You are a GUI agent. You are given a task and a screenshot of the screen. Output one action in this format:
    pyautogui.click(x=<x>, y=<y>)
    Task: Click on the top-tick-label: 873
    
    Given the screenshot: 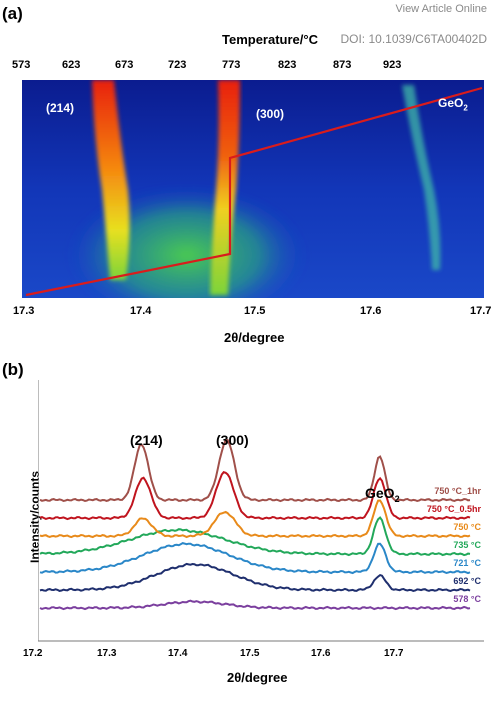 What is the action you would take?
    pyautogui.click(x=342, y=65)
    